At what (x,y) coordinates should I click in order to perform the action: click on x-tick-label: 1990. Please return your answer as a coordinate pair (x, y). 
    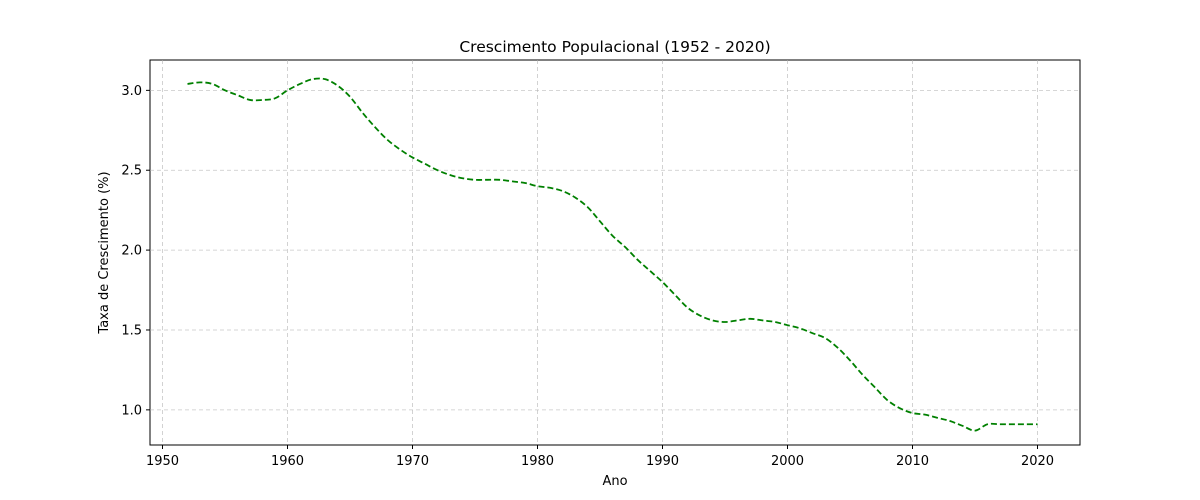
    Looking at the image, I should click on (662, 461).